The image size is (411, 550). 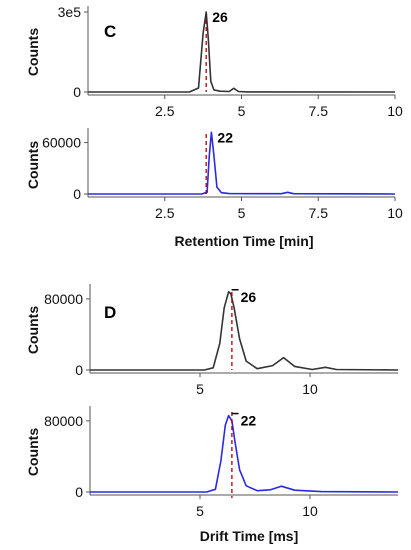 What do you see at coordinates (249, 536) in the screenshot?
I see `x-axis-label-drift: Drift Time [ms]` at bounding box center [249, 536].